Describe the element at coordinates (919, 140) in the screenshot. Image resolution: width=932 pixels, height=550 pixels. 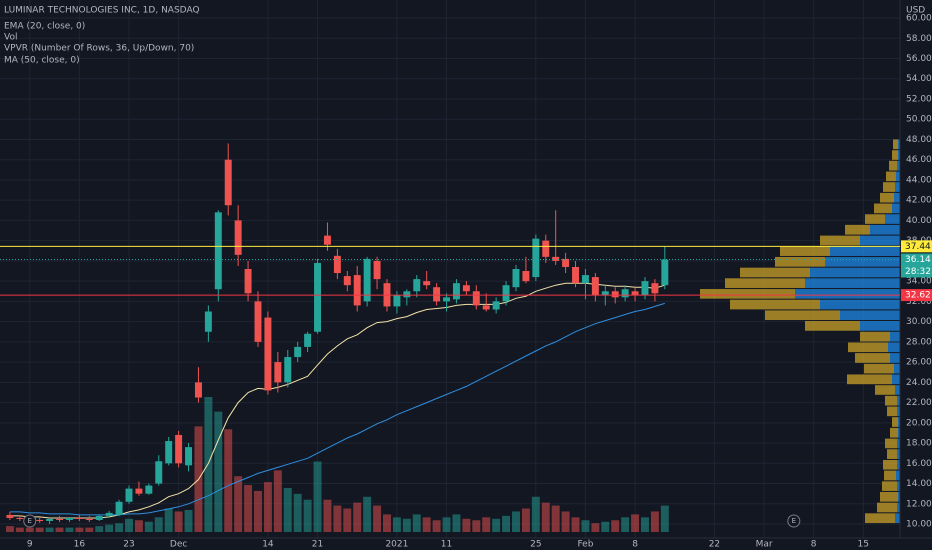
I see `y-tick-label: 48.00` at that location.